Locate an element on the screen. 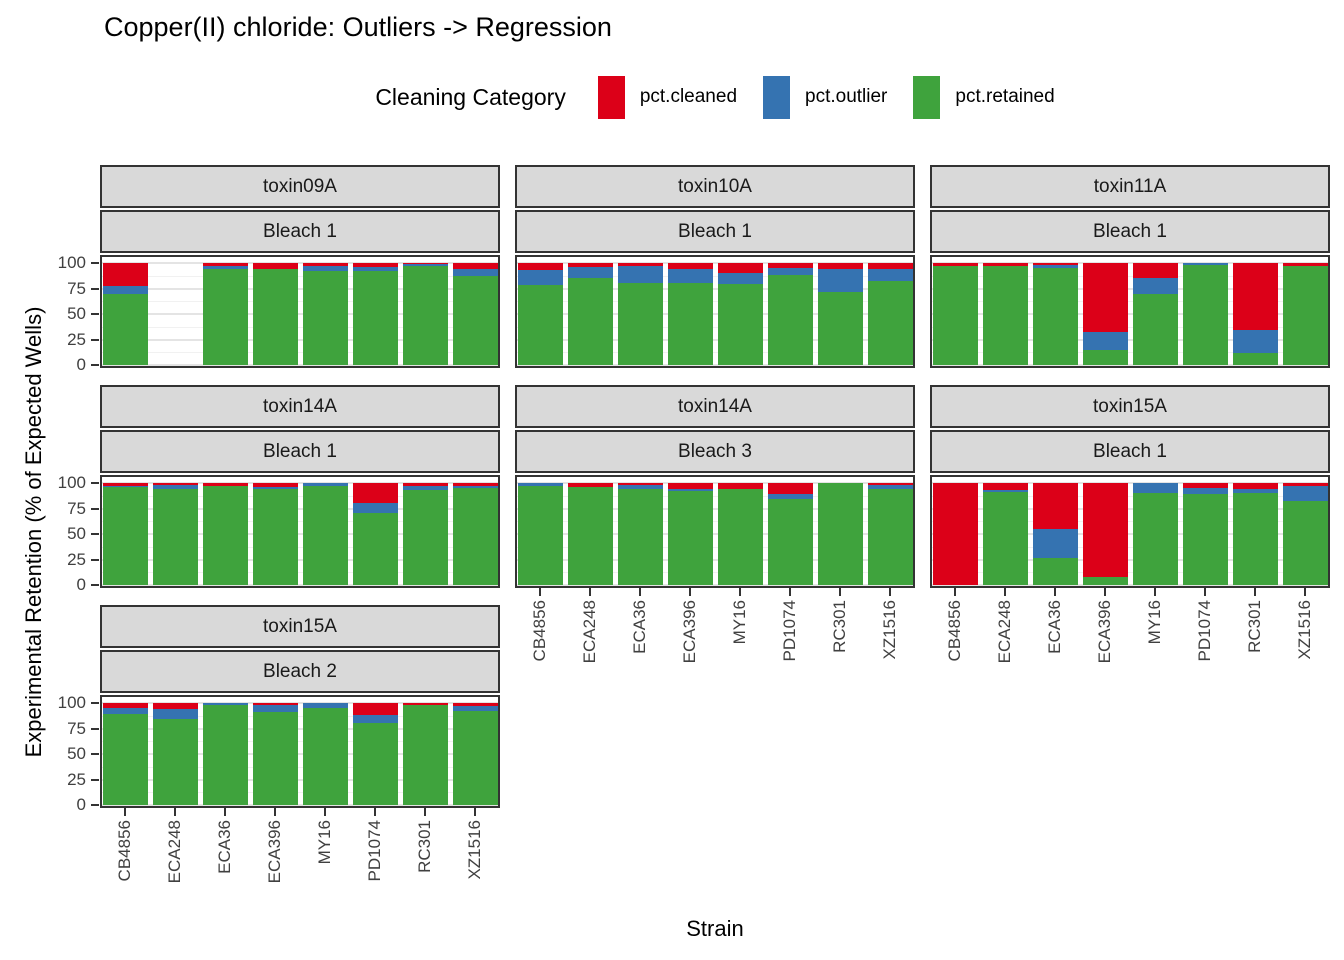 This screenshot has height=960, width=1344. x-axis-tick-label-rc301: RC301 is located at coordinates (424, 846).